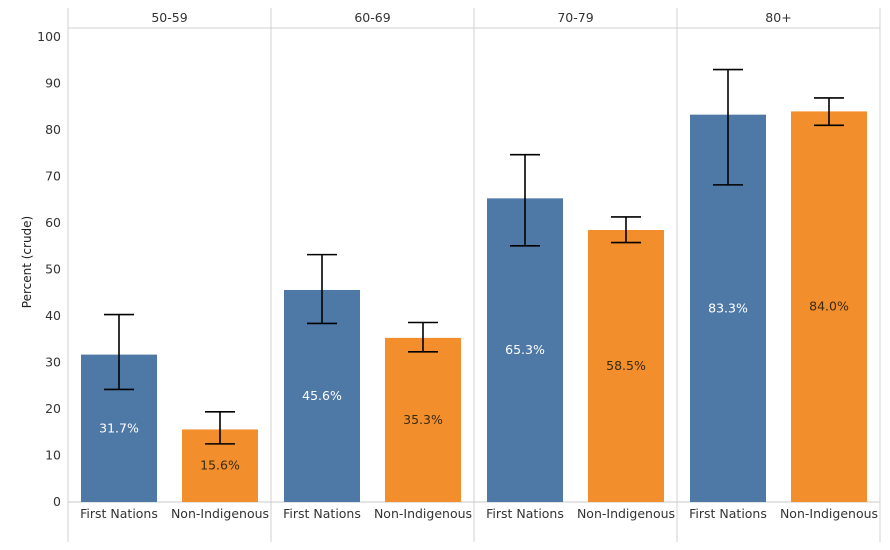 This screenshot has height=550, width=890. I want to click on panel-header: 70-79, so click(575, 17).